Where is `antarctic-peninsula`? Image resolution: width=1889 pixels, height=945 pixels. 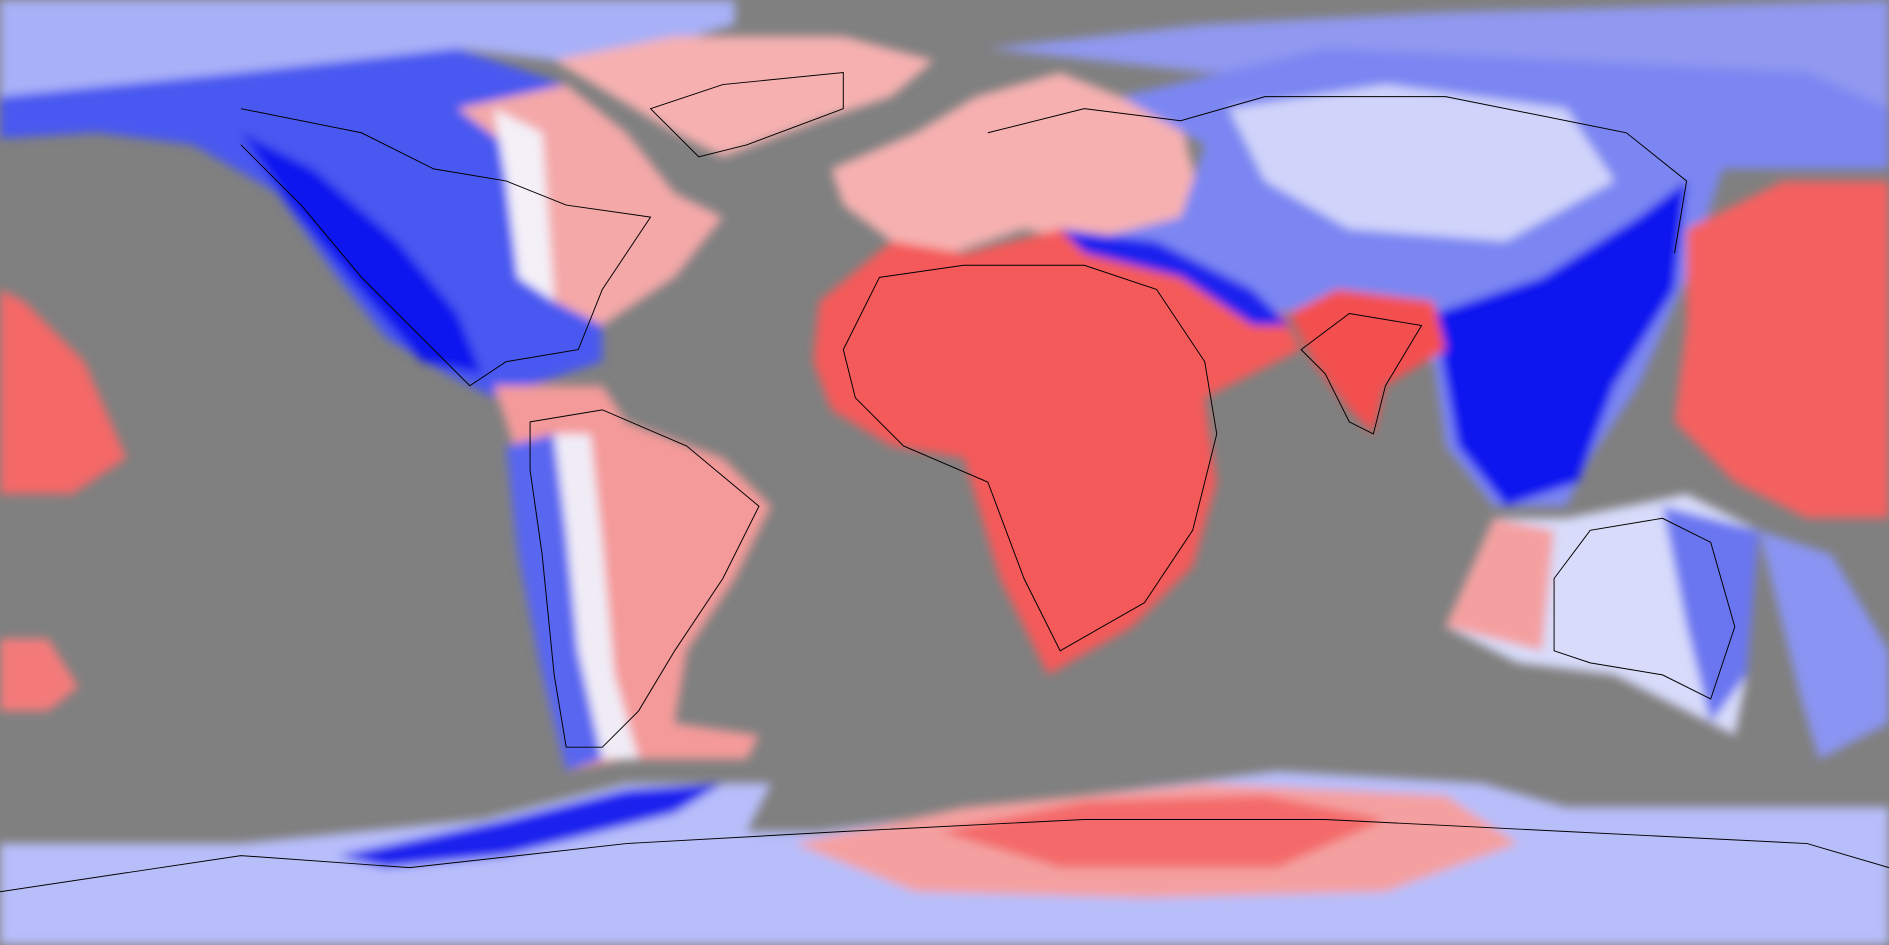
antarctic-peninsula is located at coordinates (530, 825).